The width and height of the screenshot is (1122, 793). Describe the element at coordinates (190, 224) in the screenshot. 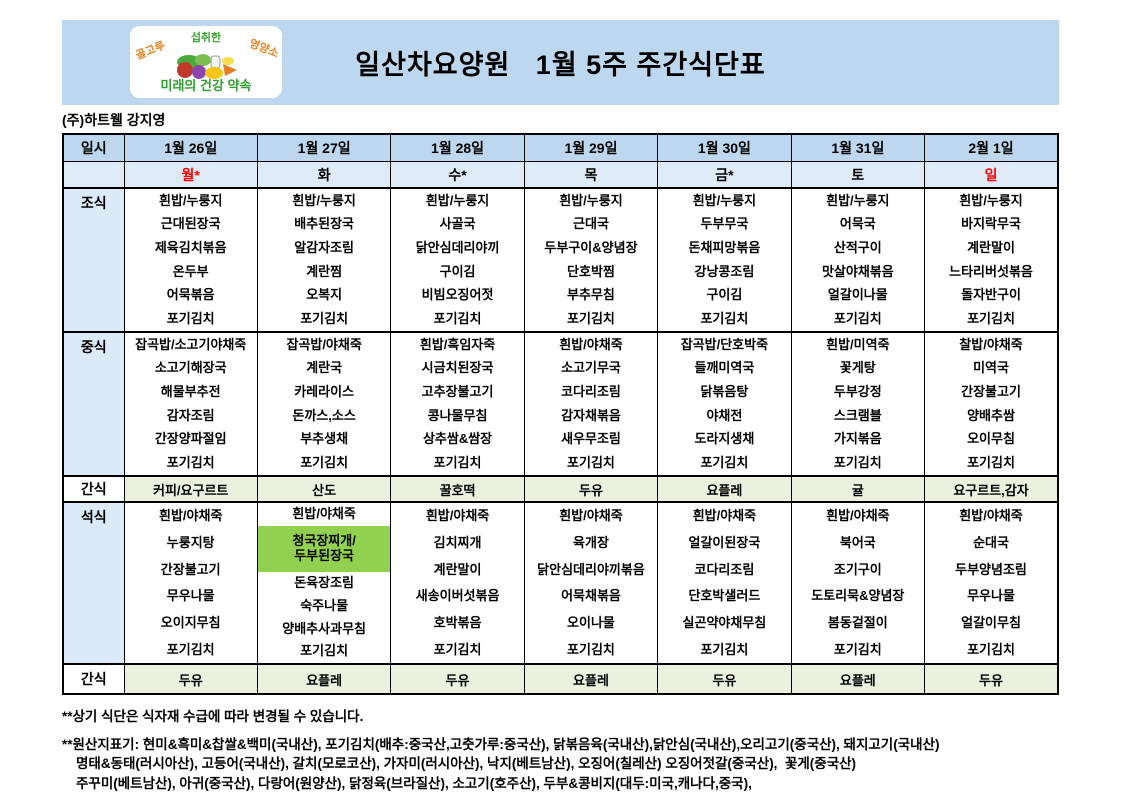

I see `menu-item: 근대된장국` at that location.